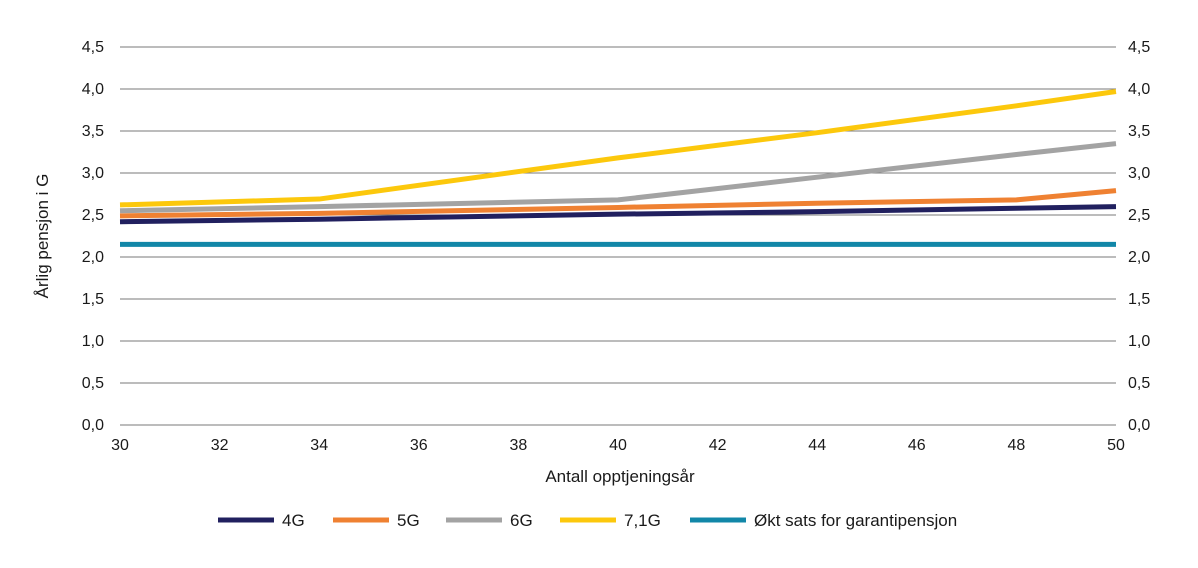  Describe the element at coordinates (93, 89) in the screenshot. I see `y-tick-label-left: 4,0` at that location.